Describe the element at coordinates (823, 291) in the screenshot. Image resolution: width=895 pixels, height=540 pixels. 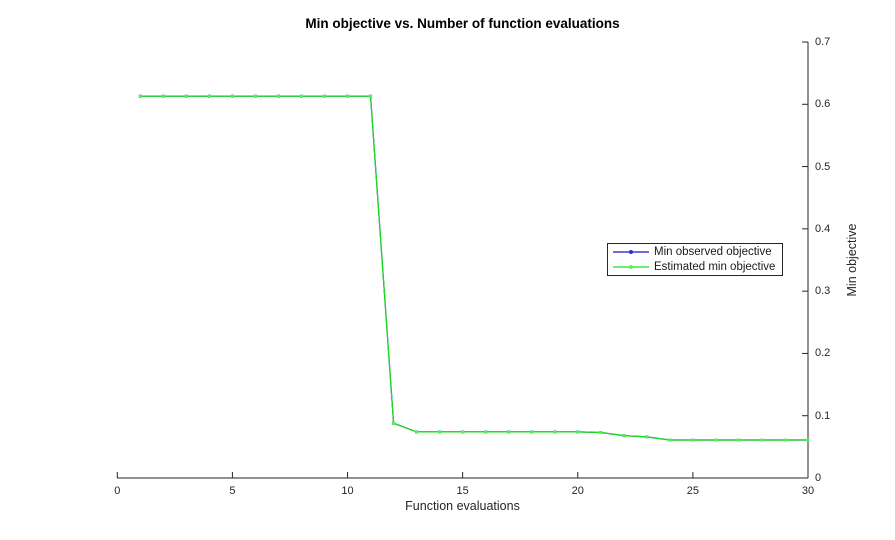
I see `y-tick-label: 0.3` at that location.